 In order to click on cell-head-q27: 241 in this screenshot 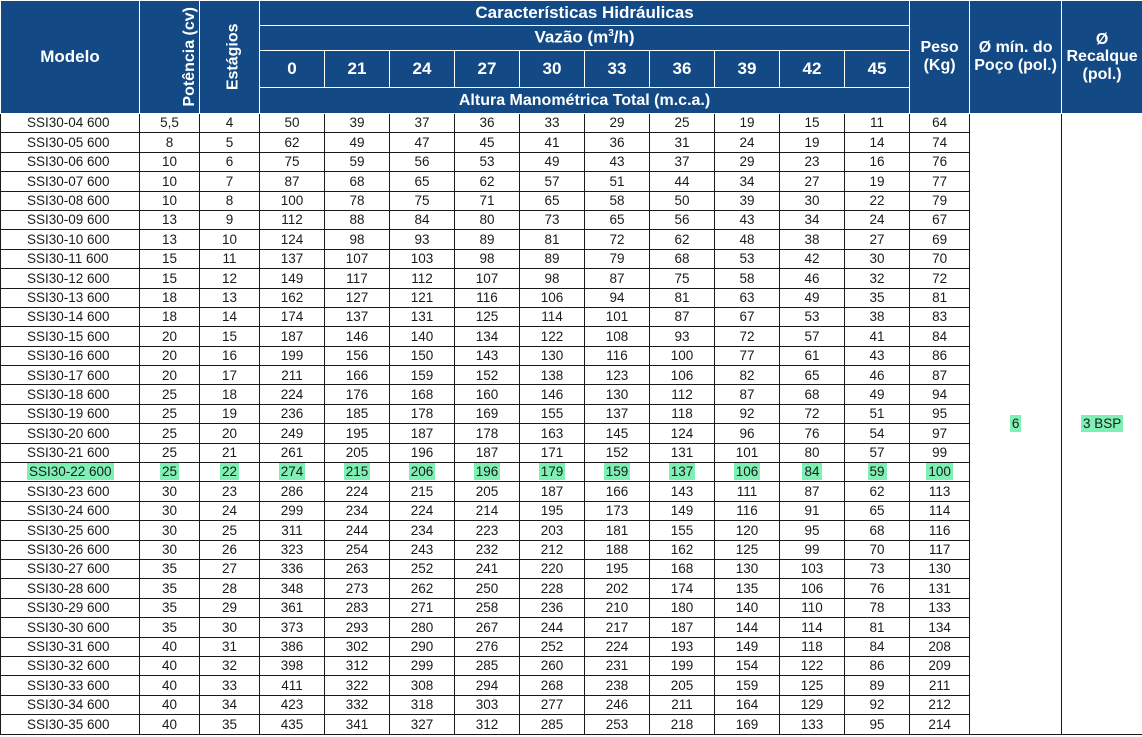, I will do `click(487, 569)`.